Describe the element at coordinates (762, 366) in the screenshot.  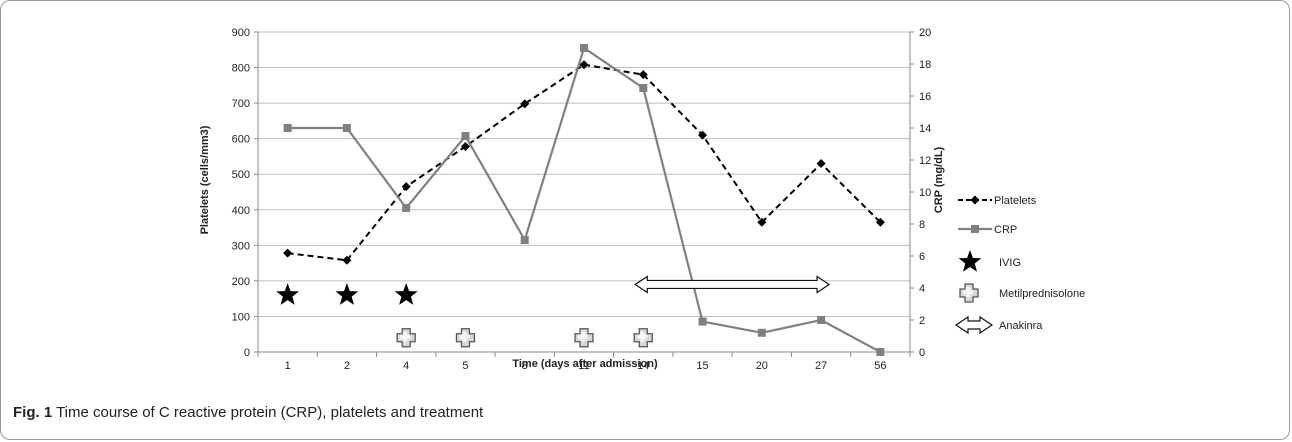
I see `x-tick-label: 20` at that location.